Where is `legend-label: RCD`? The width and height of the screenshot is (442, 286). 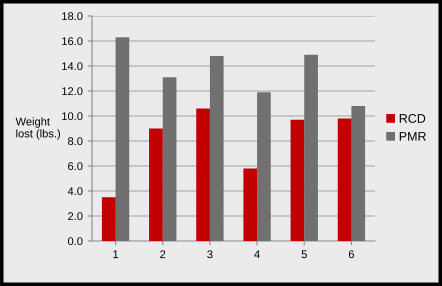 legend-label: RCD is located at coordinates (413, 118).